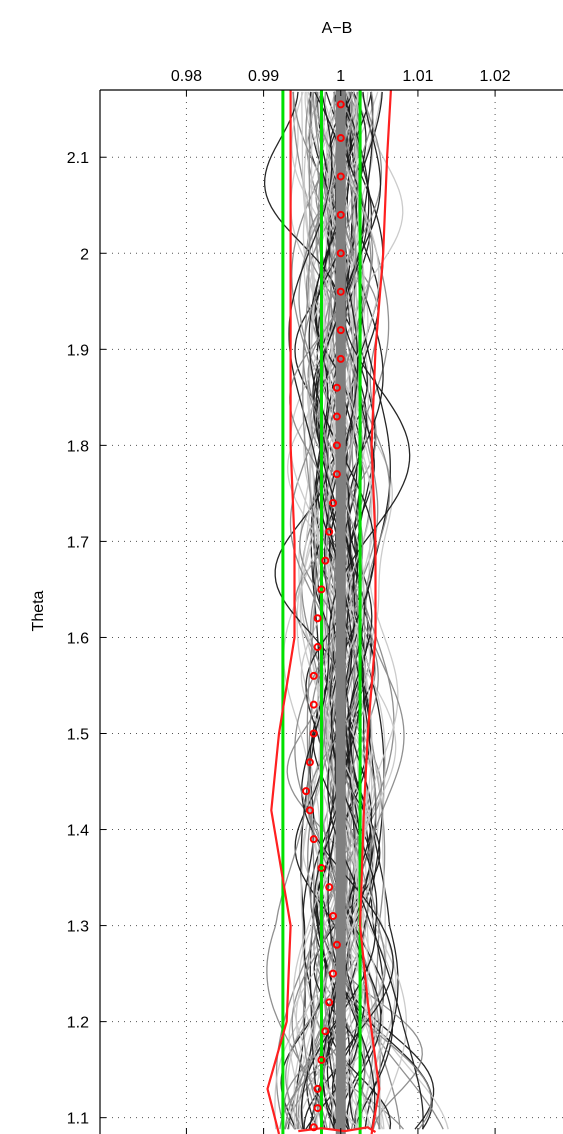 This screenshot has width=563, height=1134. Describe the element at coordinates (340, 76) in the screenshot. I see `x-tick-label: 1` at that location.